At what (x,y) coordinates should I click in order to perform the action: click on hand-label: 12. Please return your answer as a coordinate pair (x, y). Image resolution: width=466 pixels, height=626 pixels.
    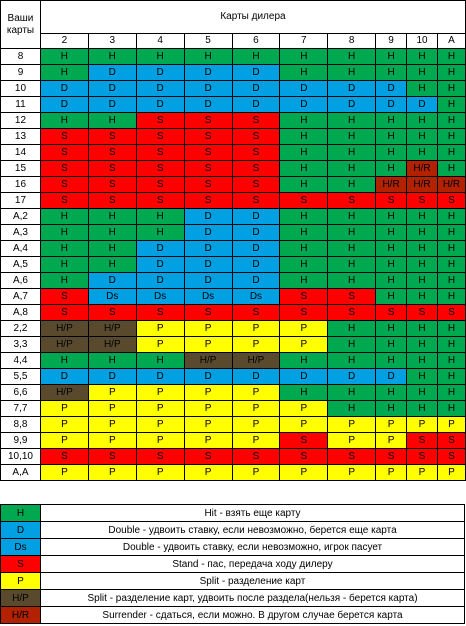
    Looking at the image, I should click on (20, 120).